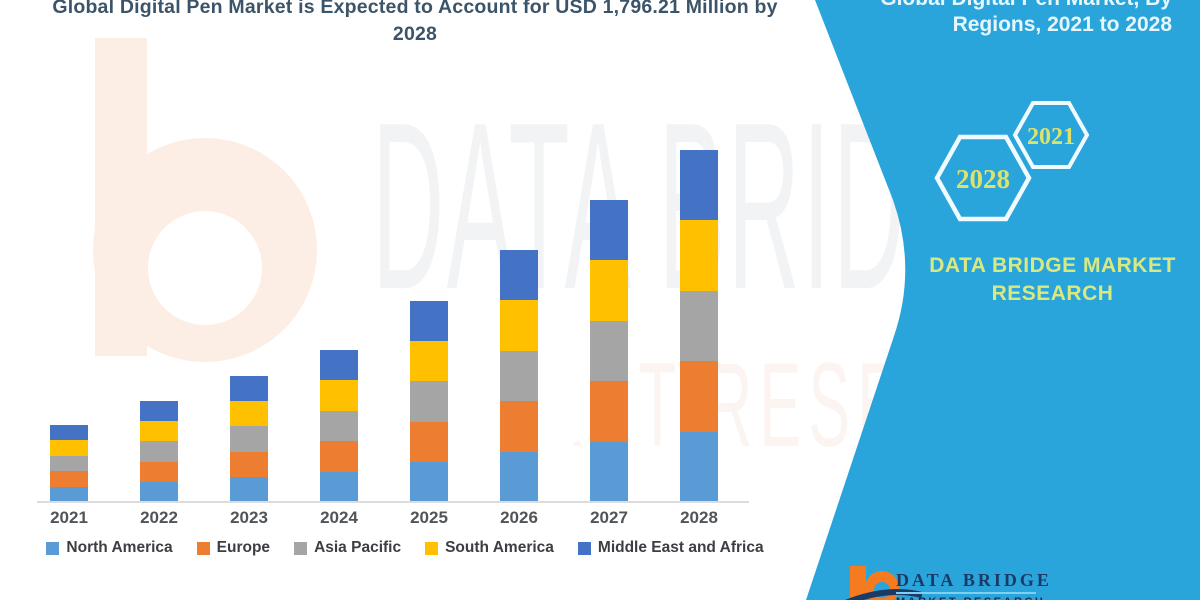  I want to click on legend-label: Europe, so click(243, 547).